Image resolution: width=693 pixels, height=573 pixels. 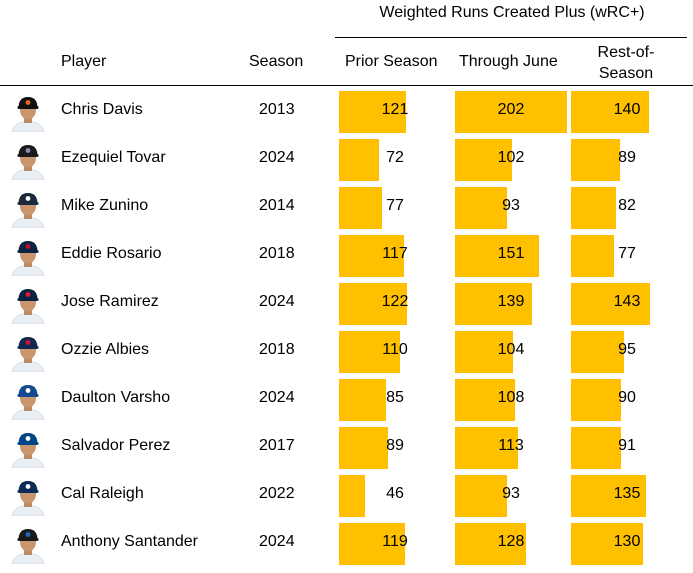 What do you see at coordinates (395, 253) in the screenshot?
I see `prior-value-label: 117` at bounding box center [395, 253].